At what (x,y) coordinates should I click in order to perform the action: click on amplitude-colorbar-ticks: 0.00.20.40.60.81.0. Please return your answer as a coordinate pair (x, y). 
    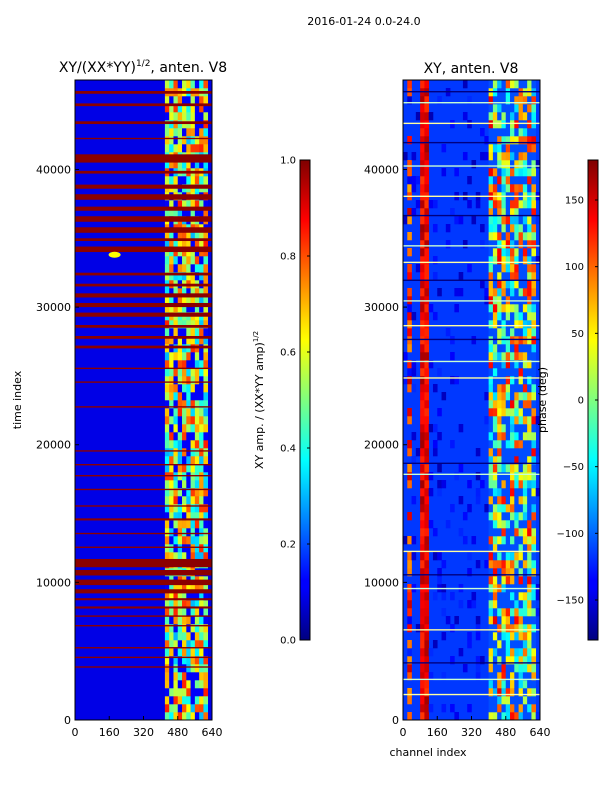
    Looking at the image, I should click on (295, 401).